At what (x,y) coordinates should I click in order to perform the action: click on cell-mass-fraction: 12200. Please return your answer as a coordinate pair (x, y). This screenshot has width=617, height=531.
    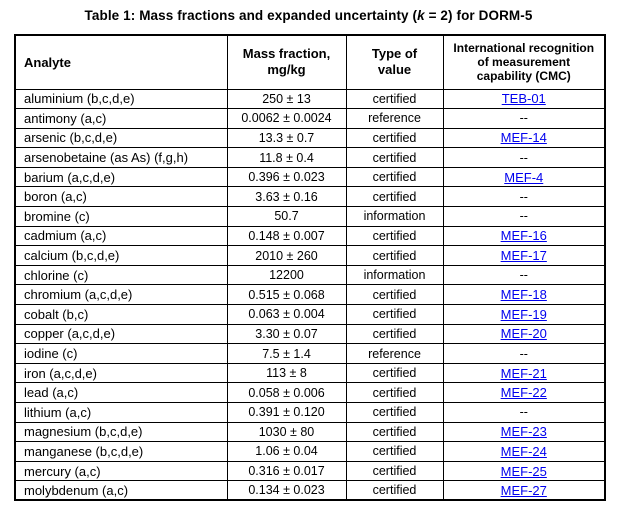
    Looking at the image, I should click on (286, 275).